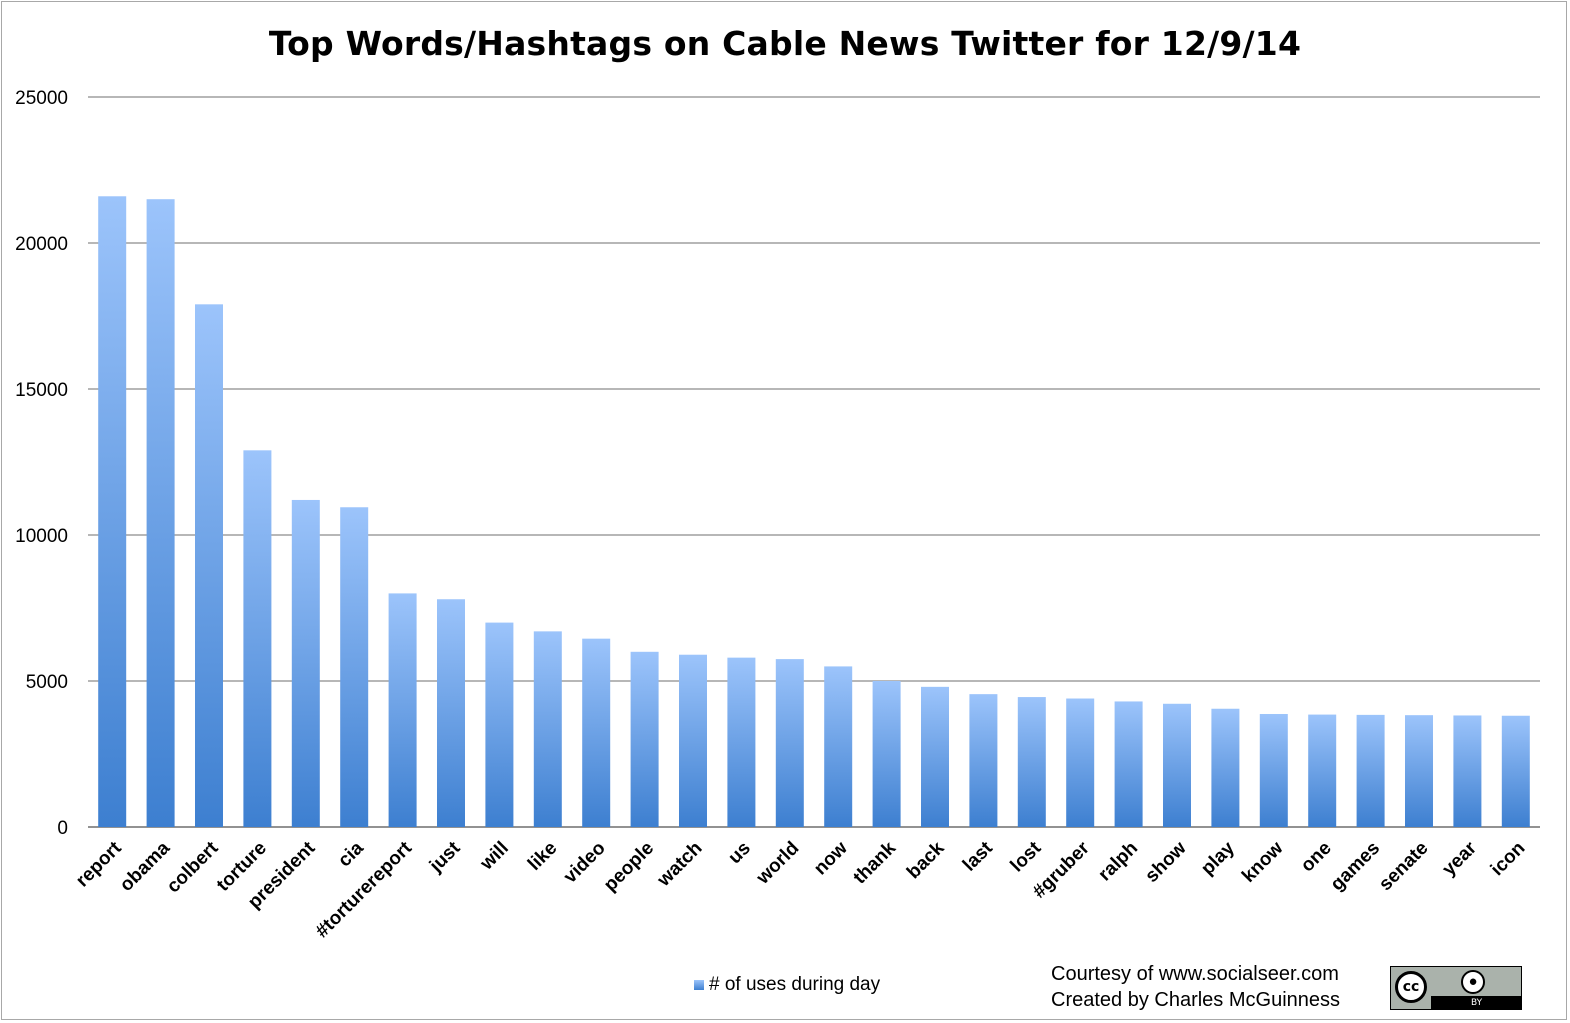 The height and width of the screenshot is (1023, 1570). Describe the element at coordinates (41, 244) in the screenshot. I see `y-tick-label: 20000` at that location.